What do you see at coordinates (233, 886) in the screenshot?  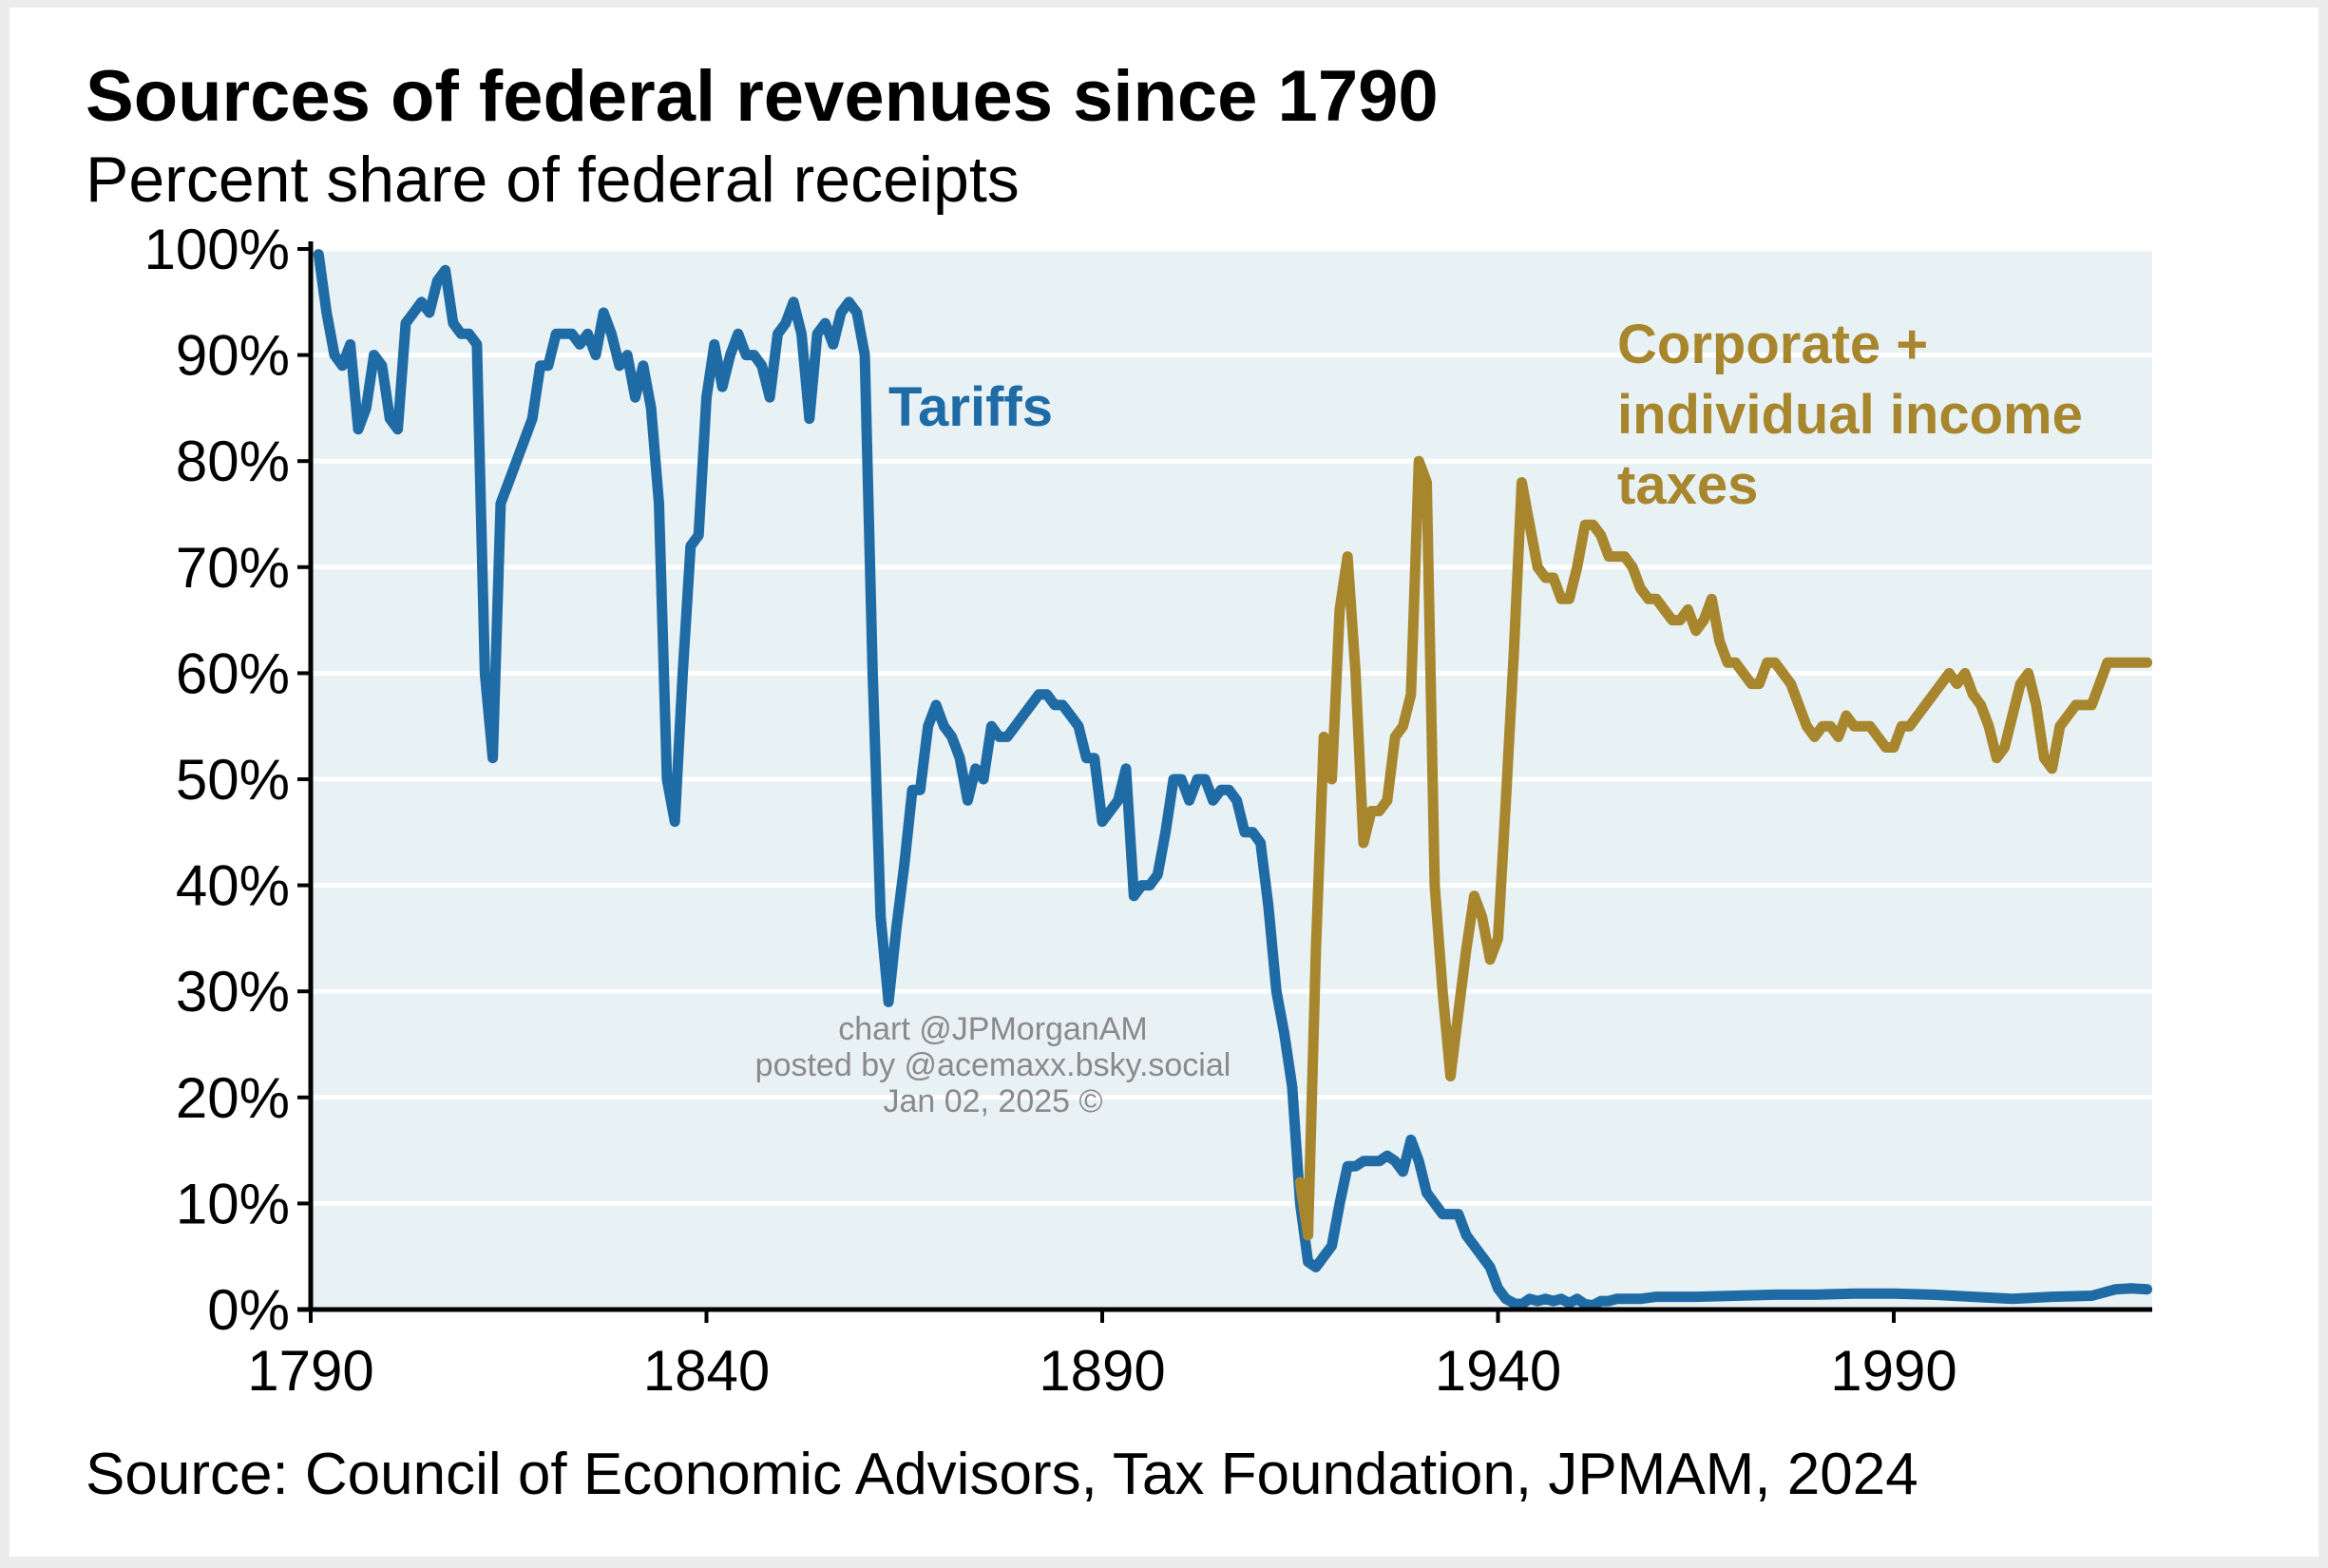 I see `y-tick-label: 40%` at bounding box center [233, 886].